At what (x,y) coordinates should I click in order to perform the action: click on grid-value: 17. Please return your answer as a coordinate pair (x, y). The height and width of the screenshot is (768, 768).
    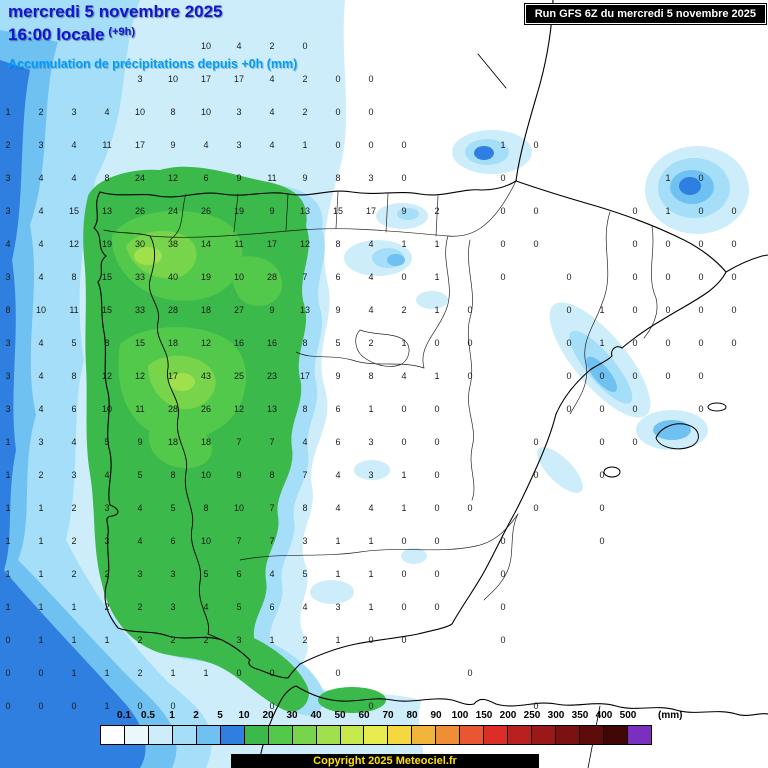
    Looking at the image, I should click on (305, 376).